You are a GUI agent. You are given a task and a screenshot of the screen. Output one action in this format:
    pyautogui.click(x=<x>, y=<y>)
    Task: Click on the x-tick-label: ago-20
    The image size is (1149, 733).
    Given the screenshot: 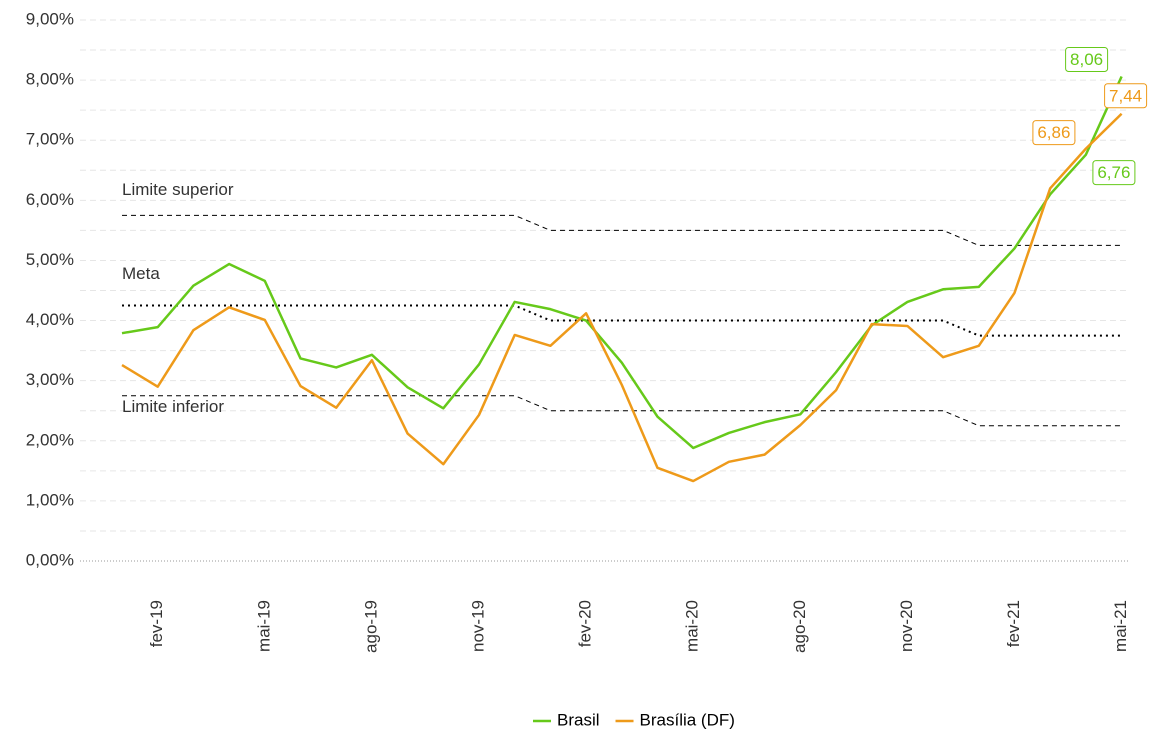 What is the action you would take?
    pyautogui.click(x=799, y=626)
    